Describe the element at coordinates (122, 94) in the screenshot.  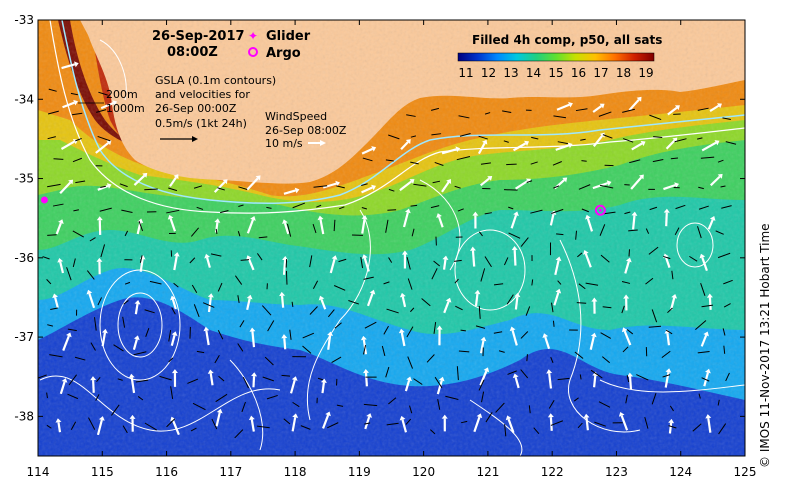
I see `isobath-200m-label: 200m` at that location.